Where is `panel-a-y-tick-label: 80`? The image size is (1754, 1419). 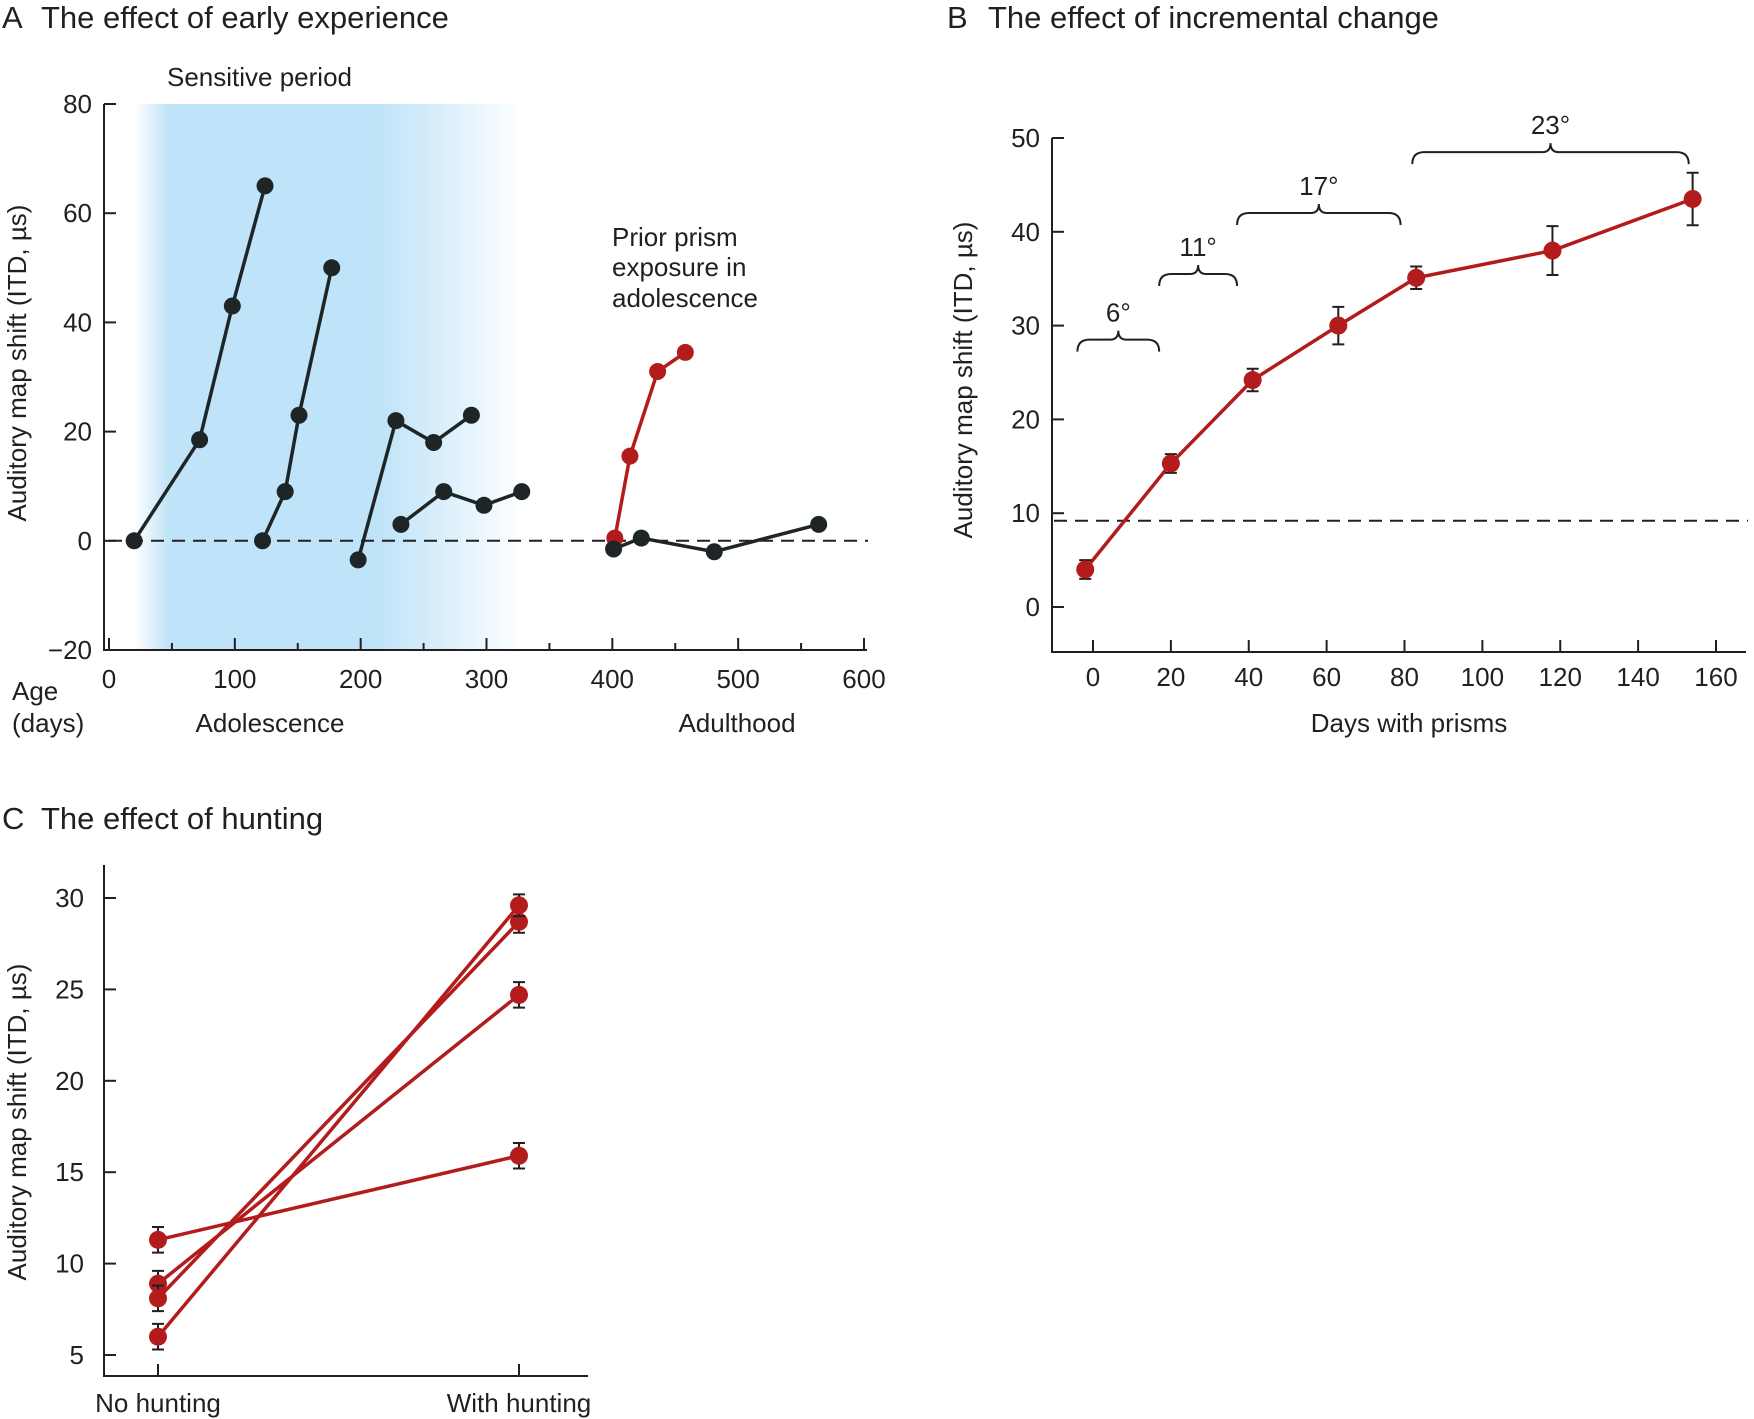 panel-a-y-tick-label: 80 is located at coordinates (77, 104).